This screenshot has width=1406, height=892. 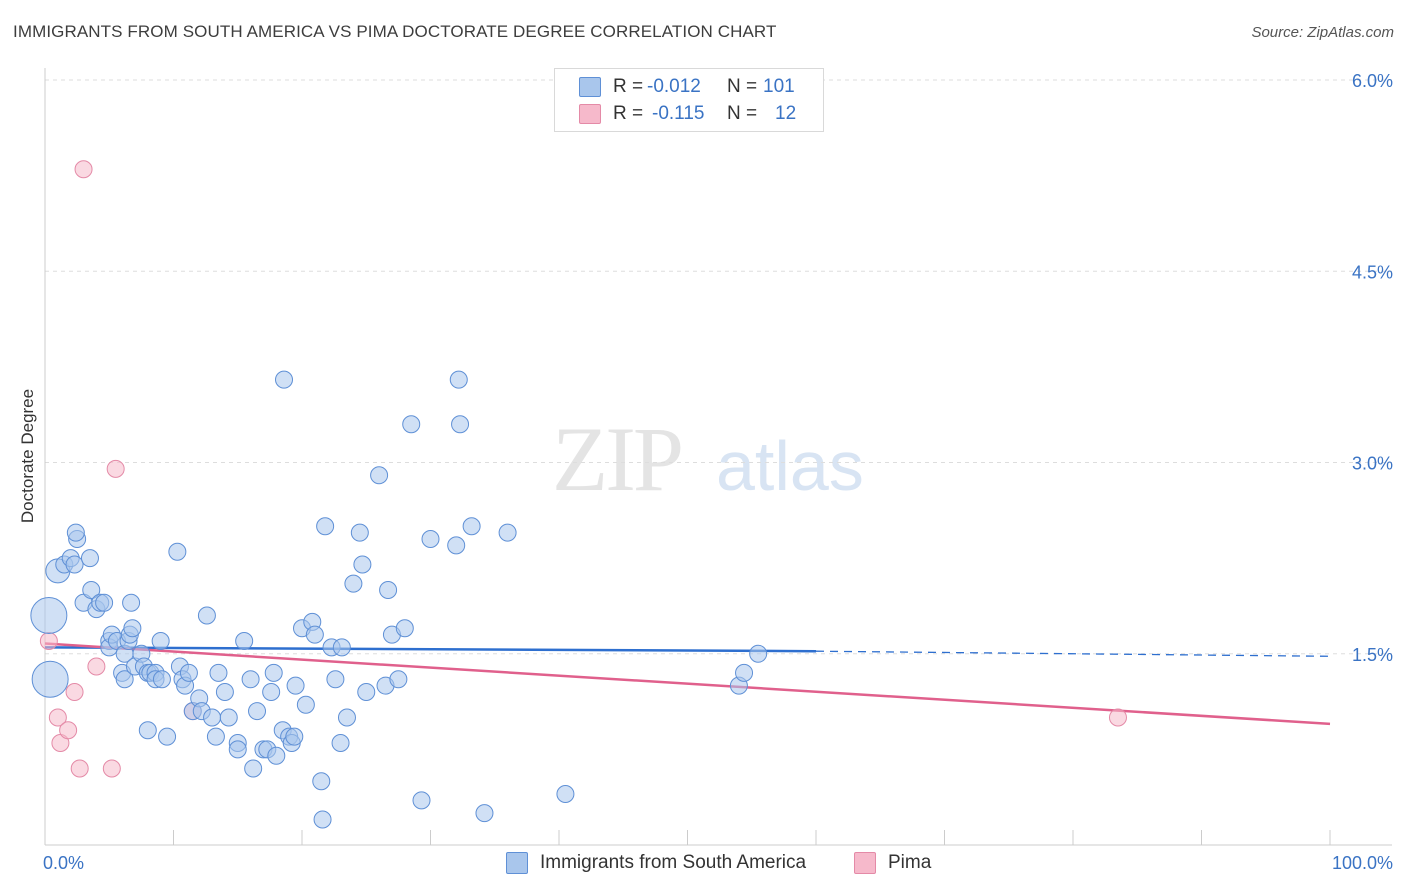 What do you see at coordinates (865, 863) in the screenshot?
I see `legend-swatch-pink` at bounding box center [865, 863].